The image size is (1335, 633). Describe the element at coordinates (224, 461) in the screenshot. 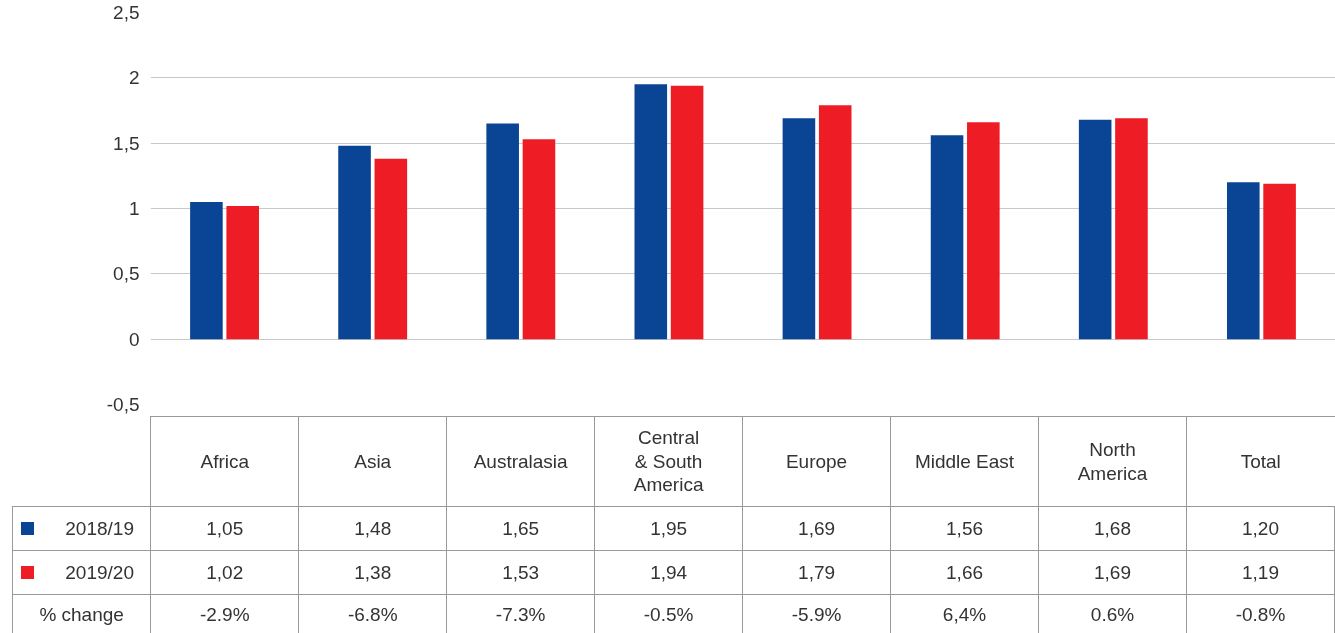

I see `x-tick-label: Africa` at that location.